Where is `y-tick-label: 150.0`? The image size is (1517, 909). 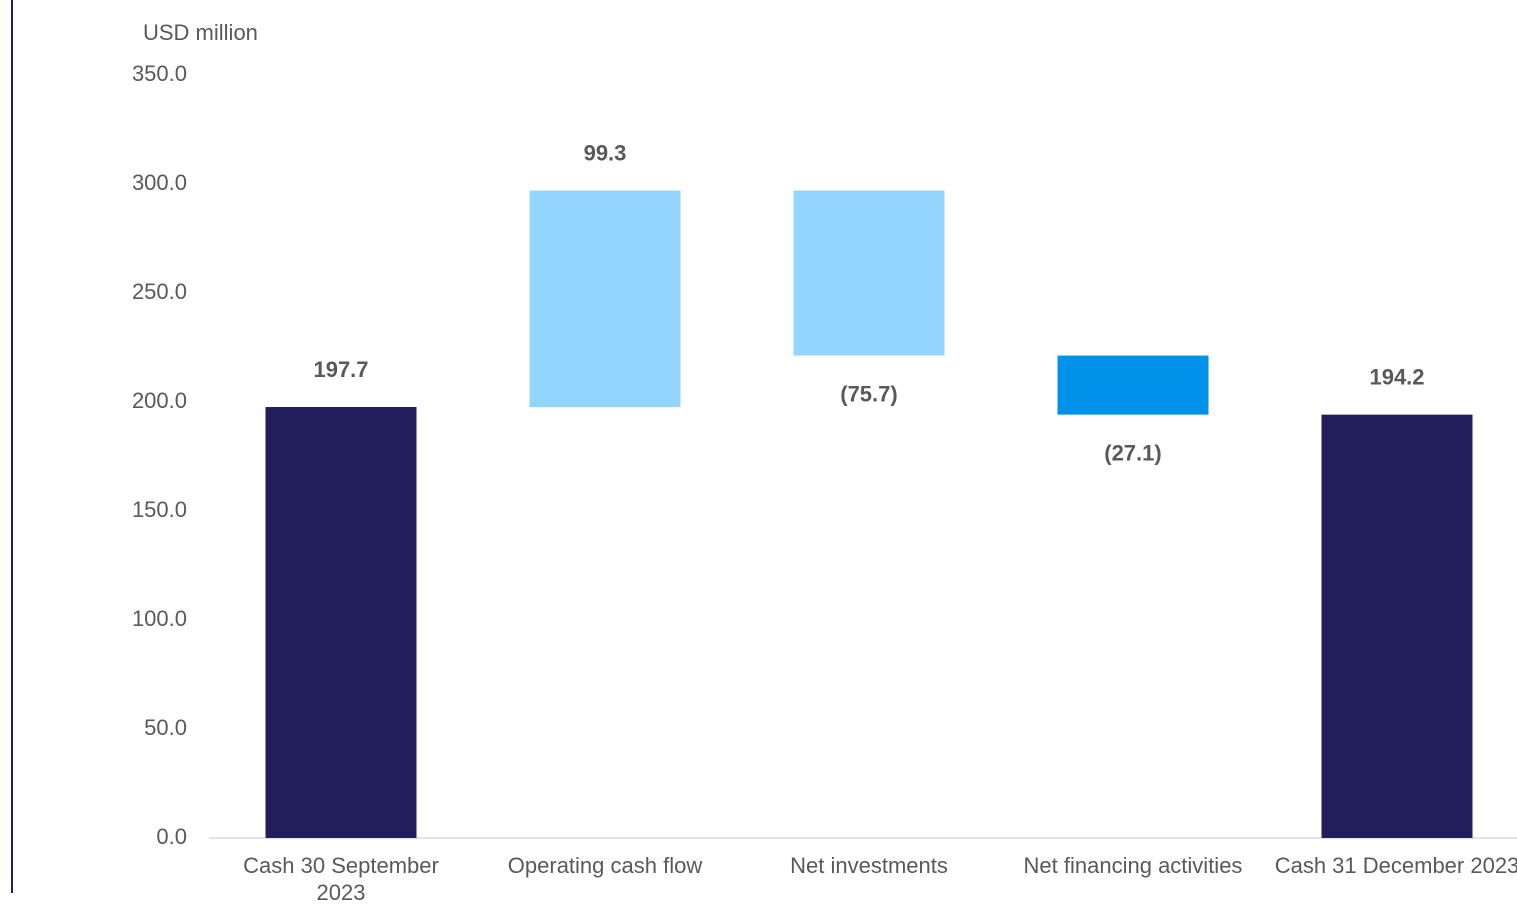
y-tick-label: 150.0 is located at coordinates (159, 509).